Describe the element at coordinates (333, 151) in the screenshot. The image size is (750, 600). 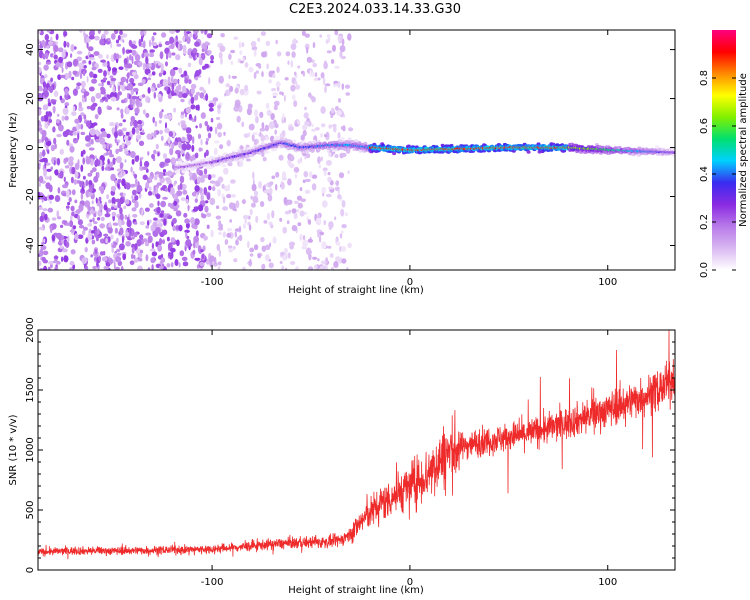
I see `signal-point` at that location.